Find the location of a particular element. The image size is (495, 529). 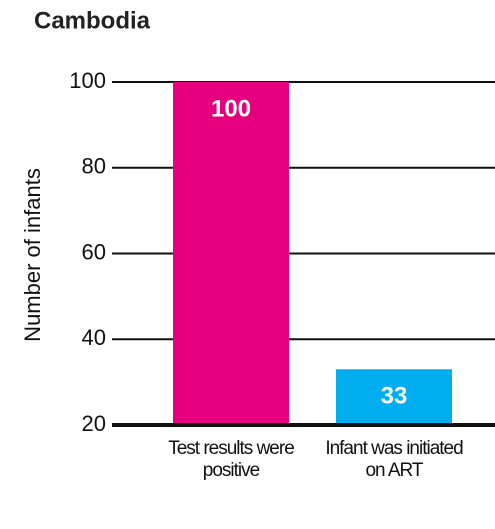

bar is located at coordinates (394, 397).